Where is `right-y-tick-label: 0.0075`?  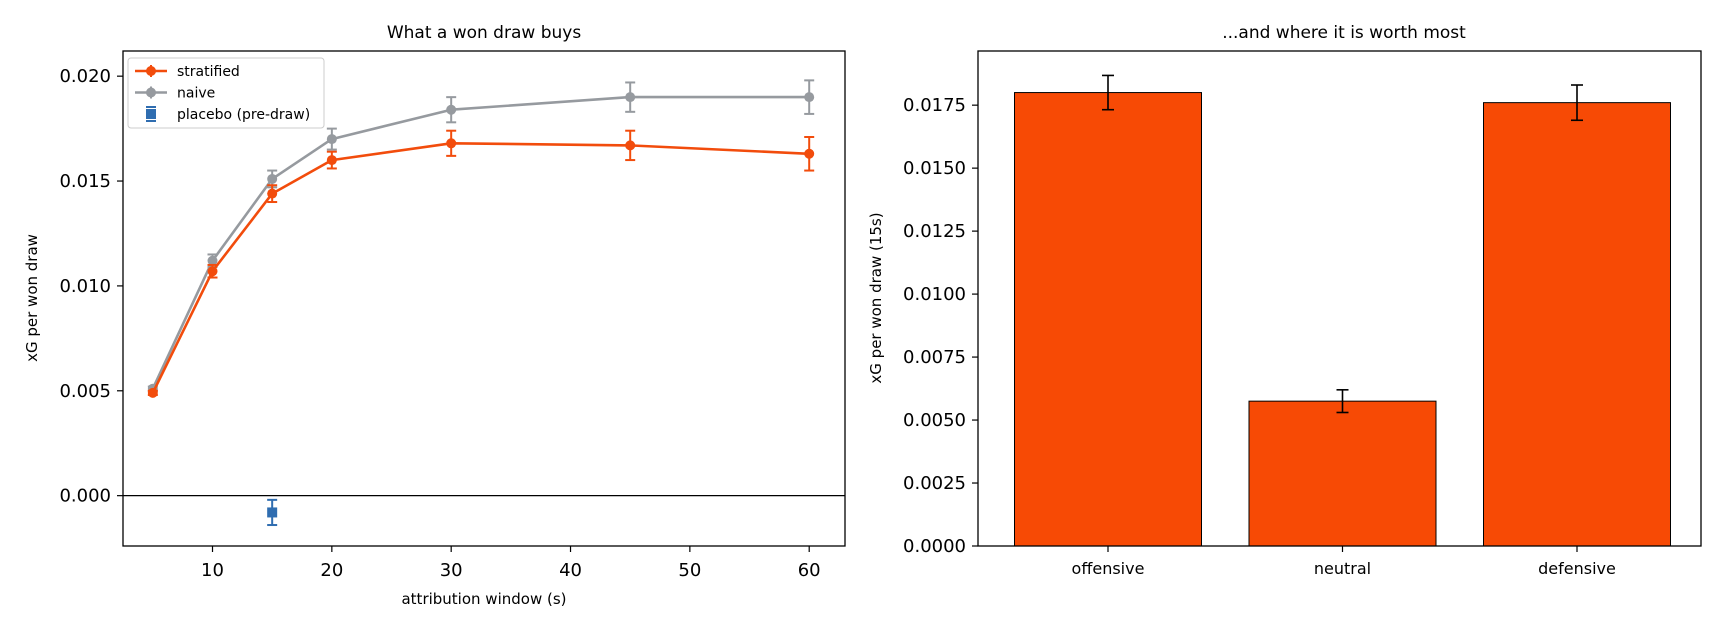
right-y-tick-label: 0.0075 is located at coordinates (934, 357).